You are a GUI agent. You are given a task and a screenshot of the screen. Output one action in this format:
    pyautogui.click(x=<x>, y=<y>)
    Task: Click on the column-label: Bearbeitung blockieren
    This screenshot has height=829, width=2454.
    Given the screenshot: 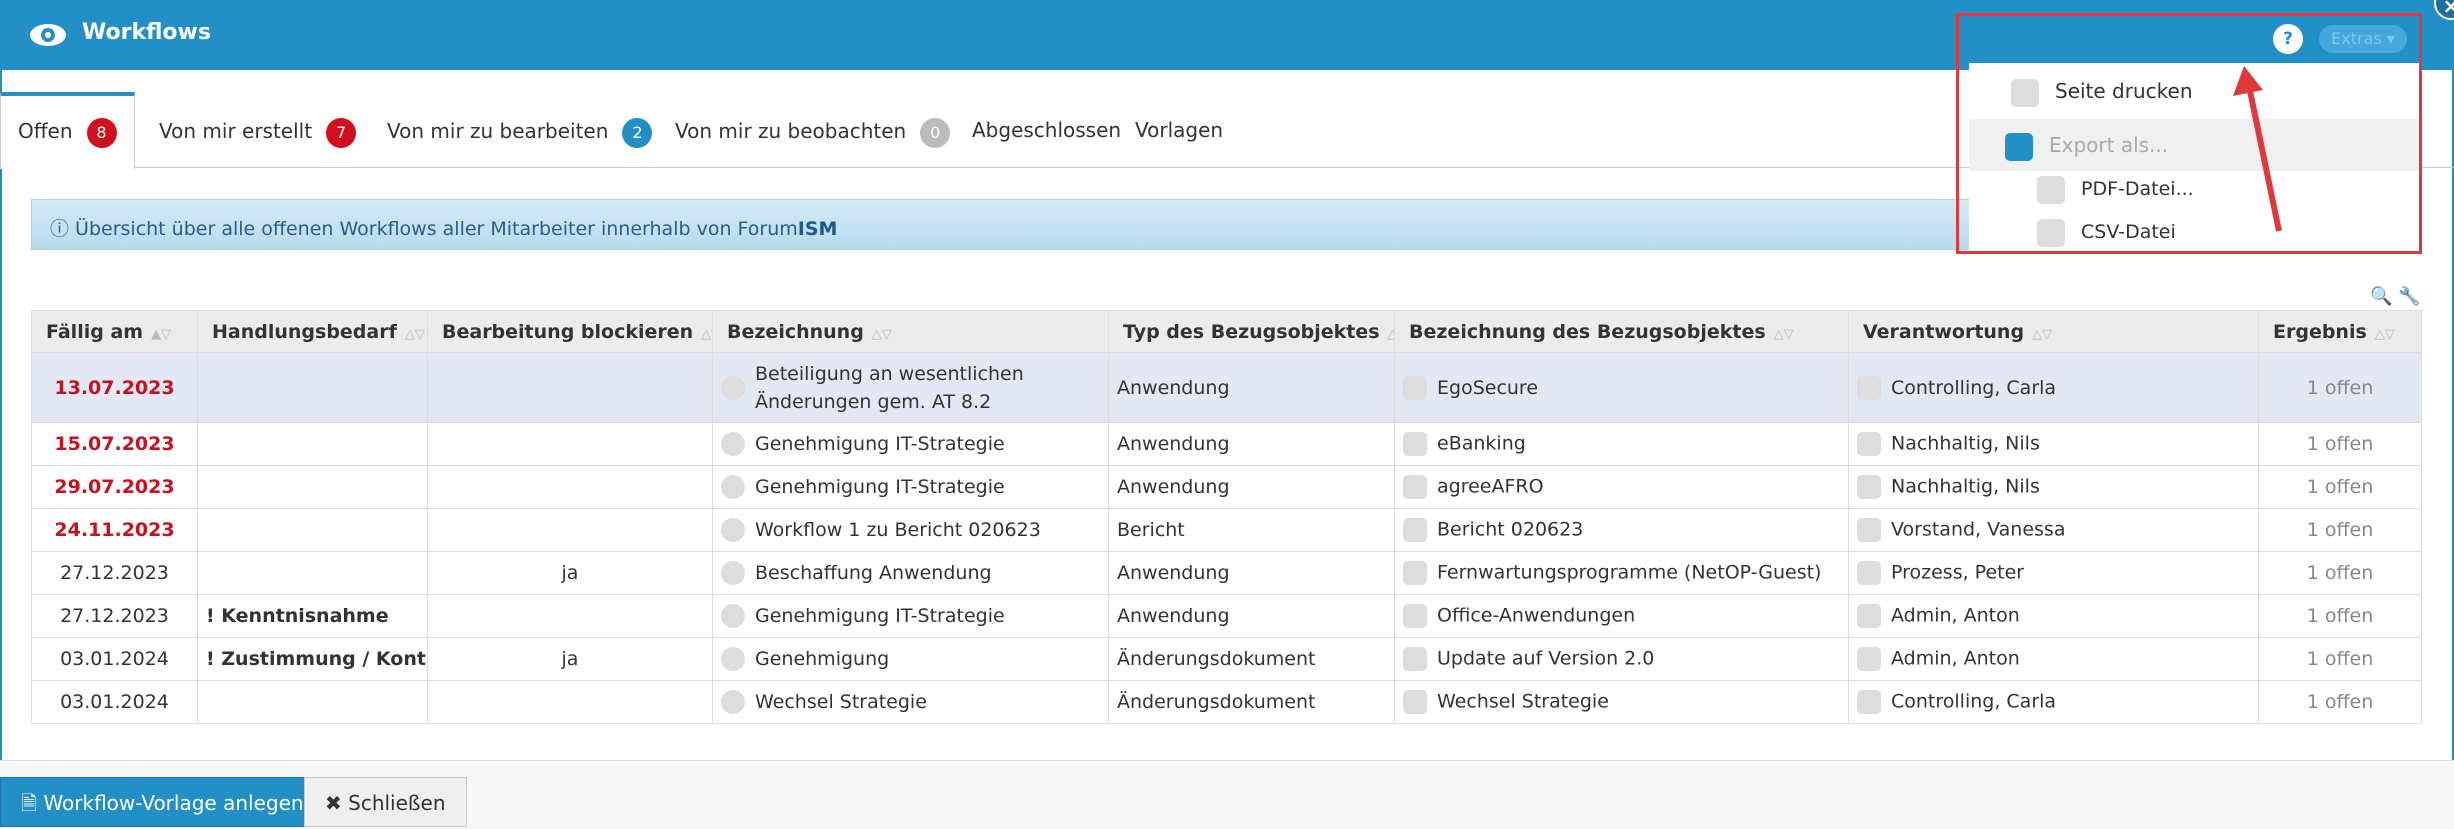 What is the action you would take?
    pyautogui.click(x=568, y=331)
    